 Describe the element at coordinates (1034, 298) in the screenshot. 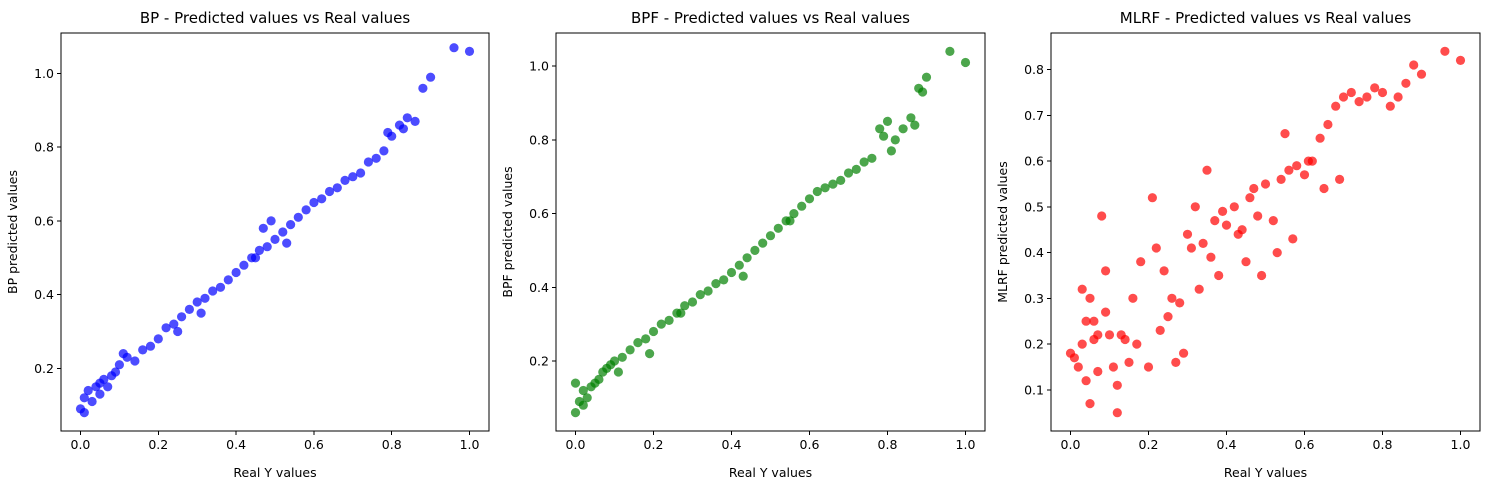

I see `y-tick-label: 0.3` at that location.